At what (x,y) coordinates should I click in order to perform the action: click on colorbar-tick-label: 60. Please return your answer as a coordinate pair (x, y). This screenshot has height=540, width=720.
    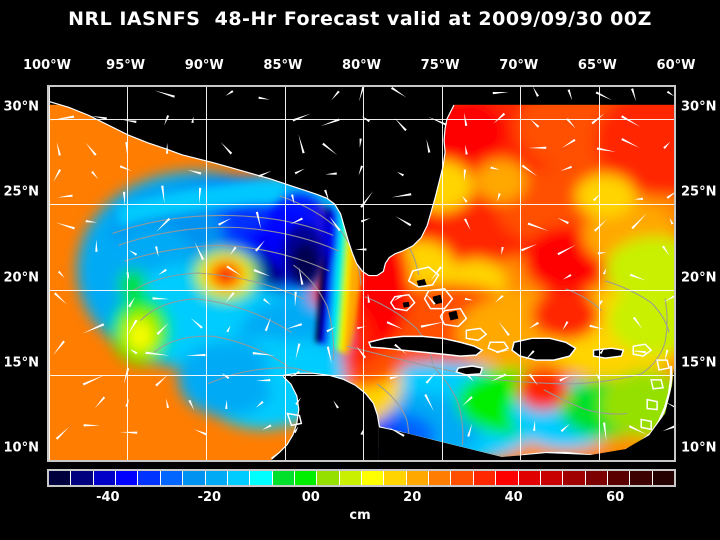
    Looking at the image, I should click on (615, 497).